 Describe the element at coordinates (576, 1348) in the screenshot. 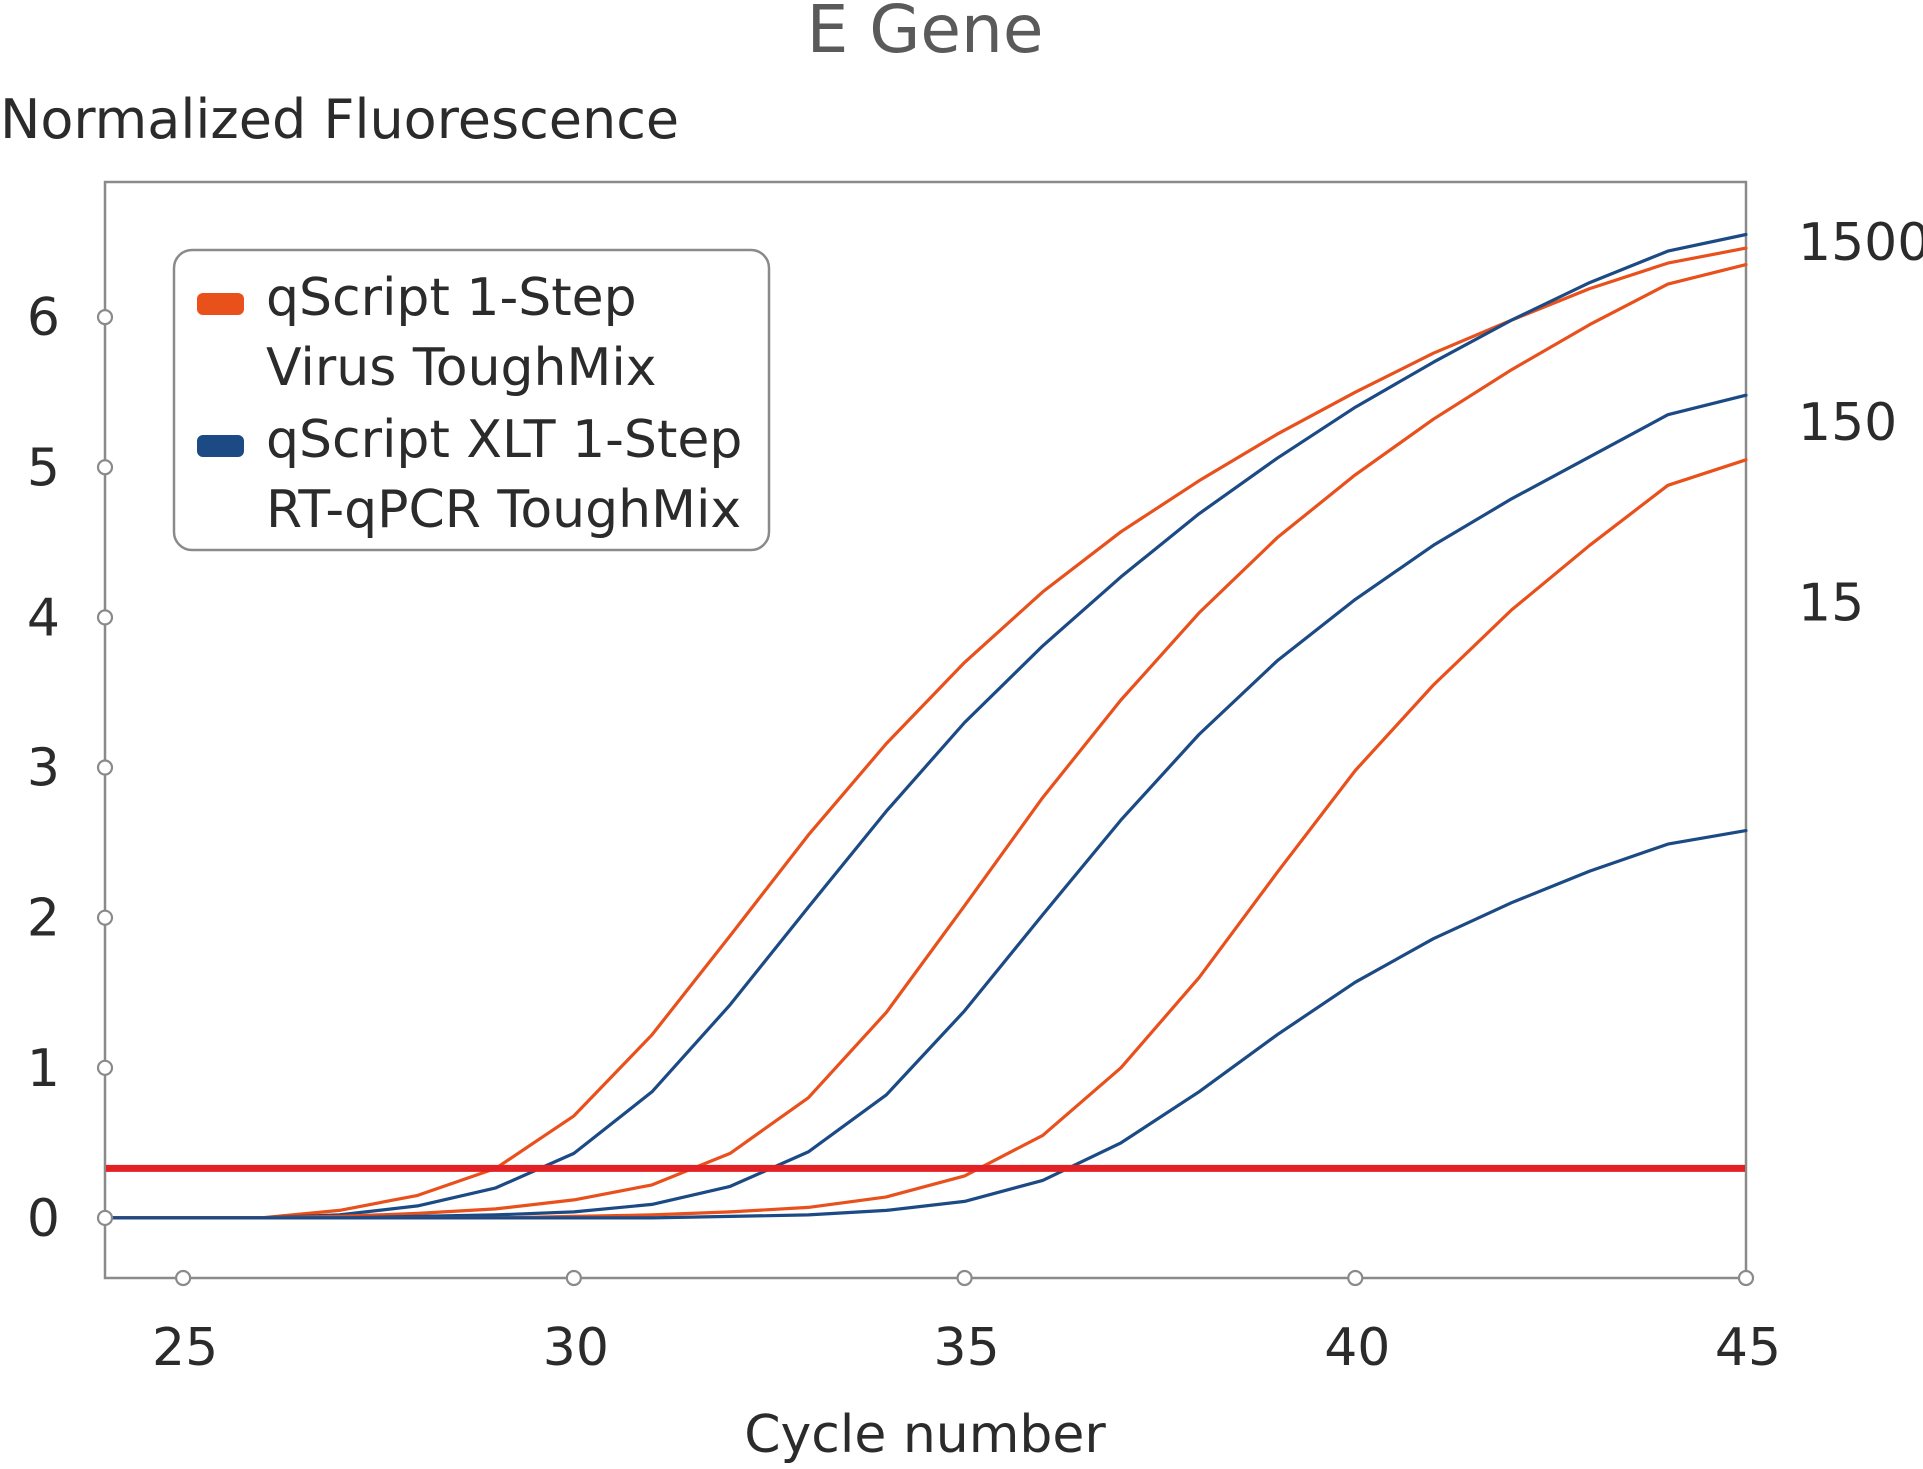

I see `x-tick-label: 30` at that location.